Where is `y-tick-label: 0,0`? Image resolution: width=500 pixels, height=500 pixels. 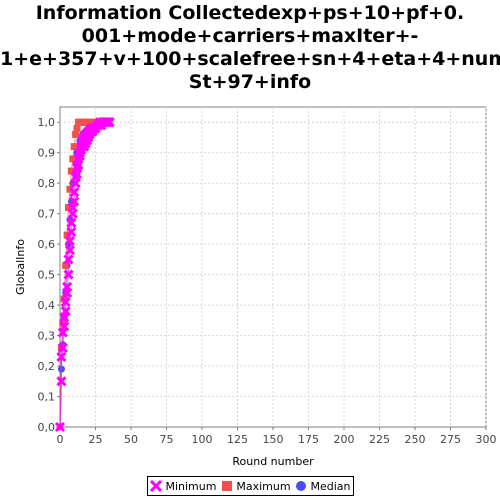 y-tick-label: 0,0 is located at coordinates (47, 427).